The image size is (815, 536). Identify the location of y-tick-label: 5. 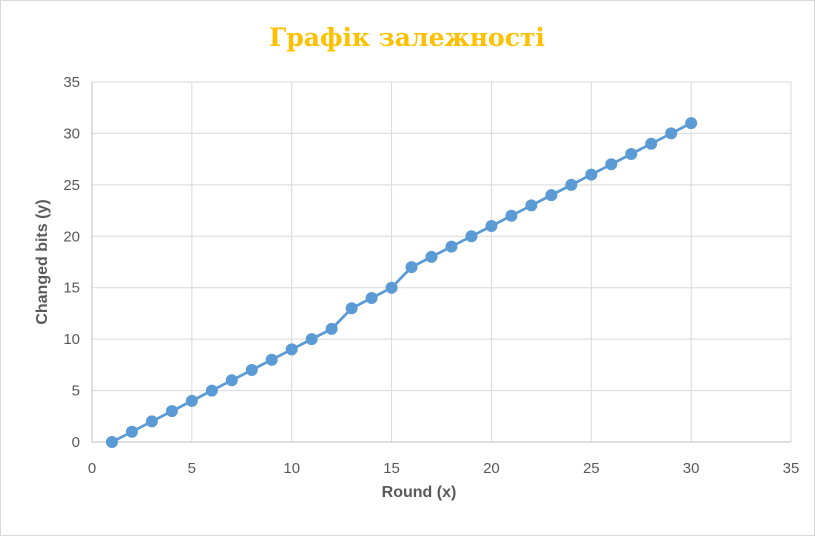
(76, 391).